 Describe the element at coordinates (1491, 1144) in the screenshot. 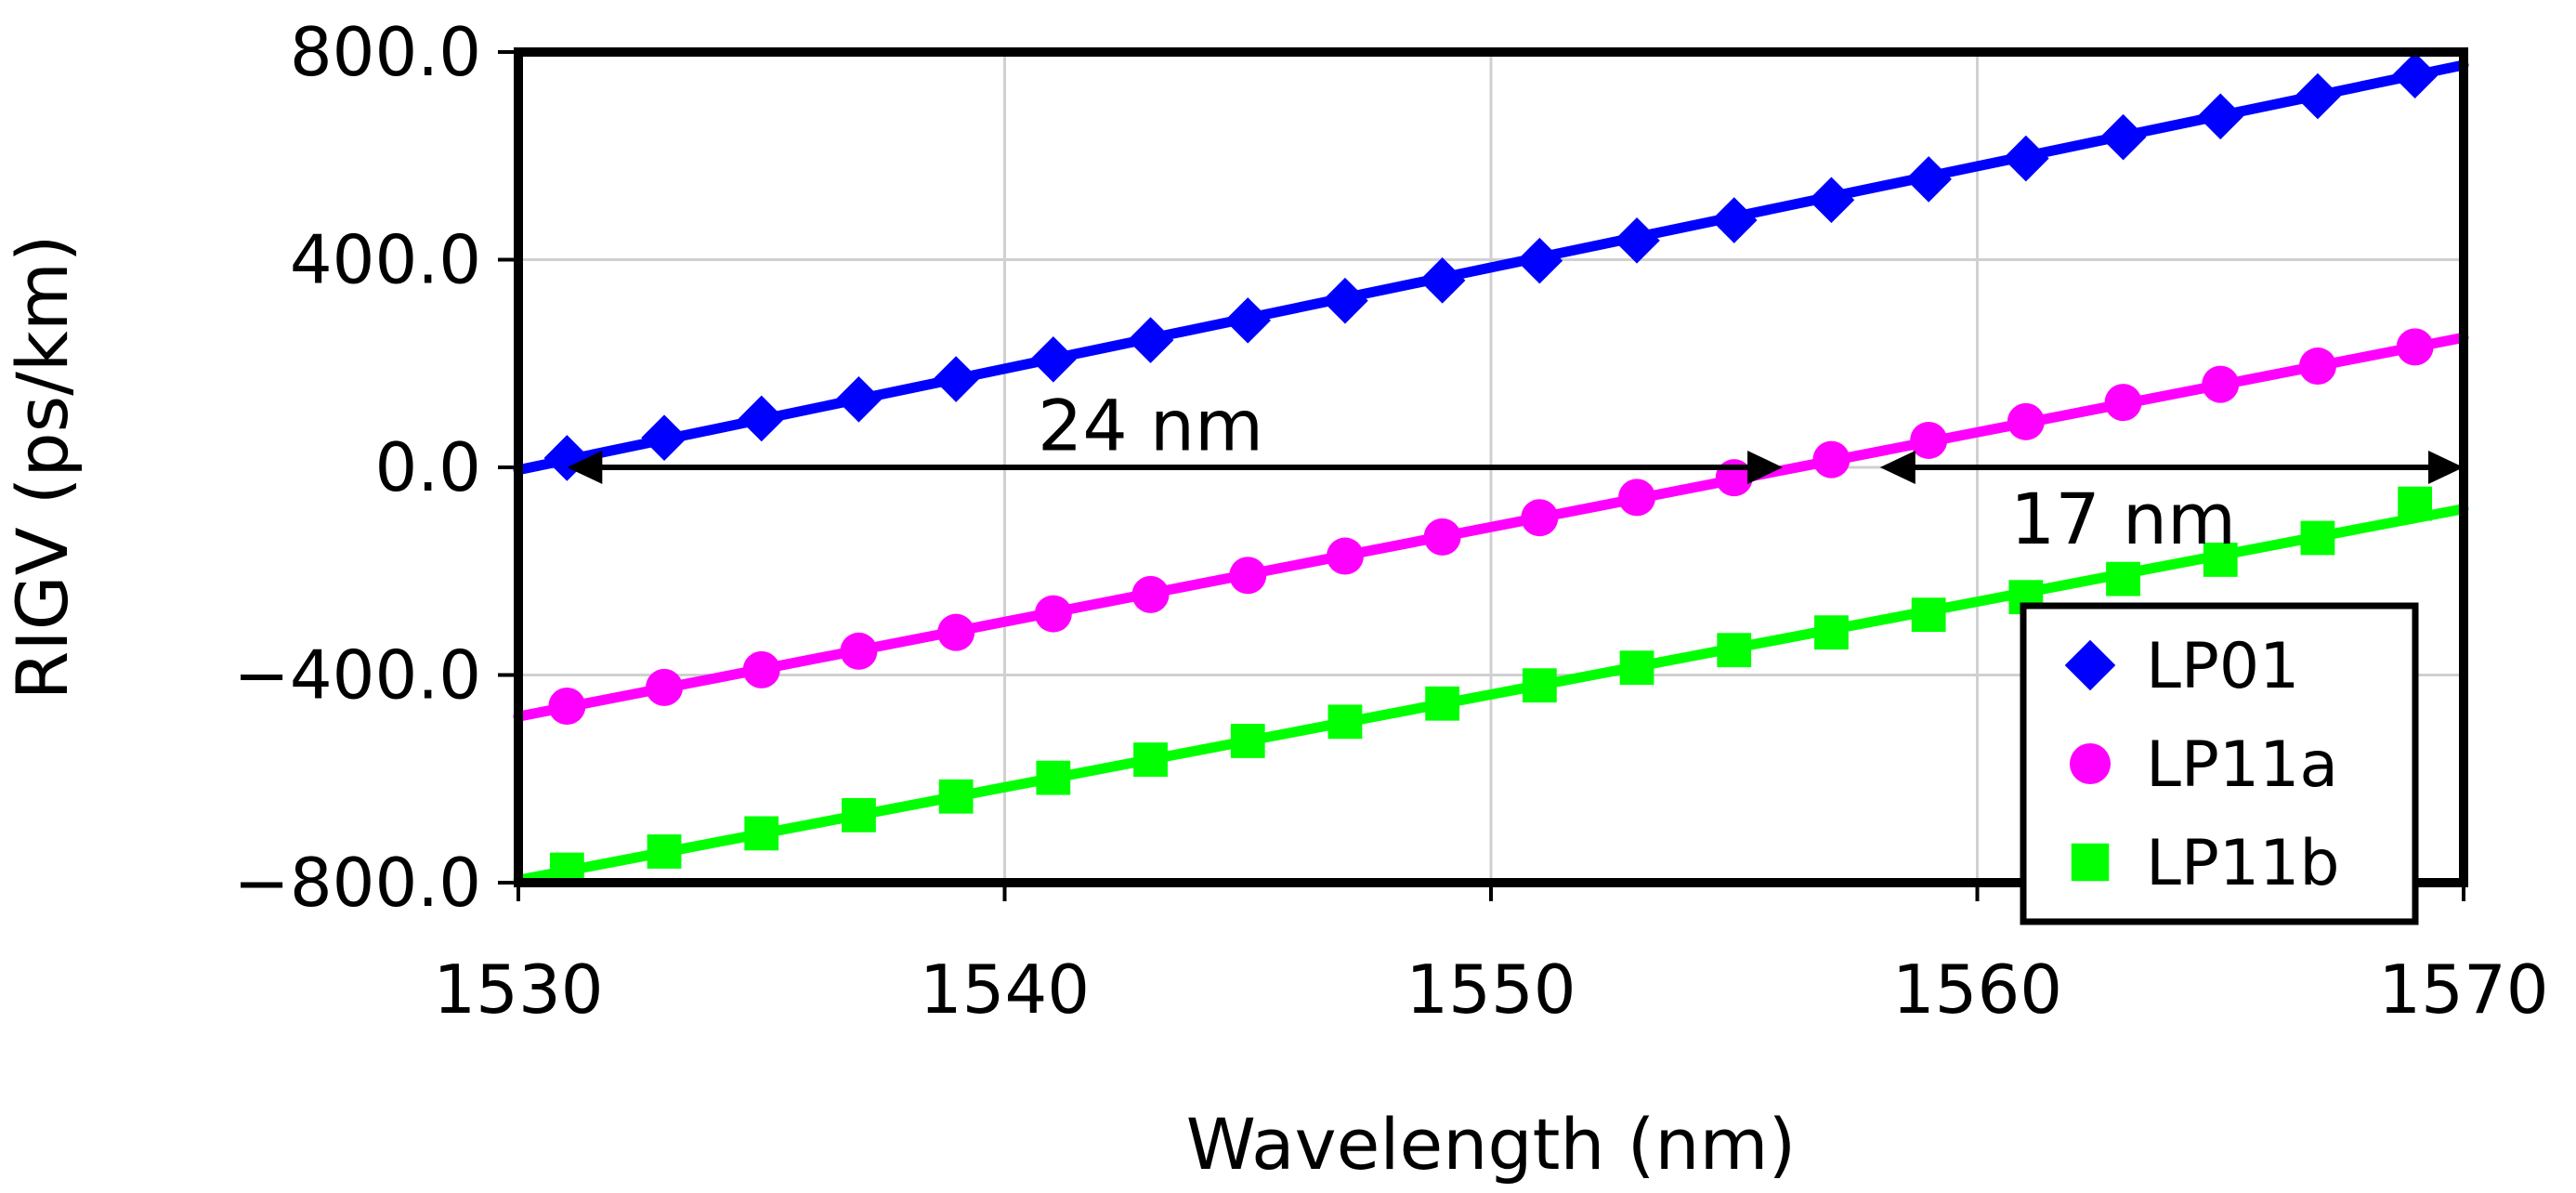

I see `x-axis-title: Wavelength (nm)` at that location.